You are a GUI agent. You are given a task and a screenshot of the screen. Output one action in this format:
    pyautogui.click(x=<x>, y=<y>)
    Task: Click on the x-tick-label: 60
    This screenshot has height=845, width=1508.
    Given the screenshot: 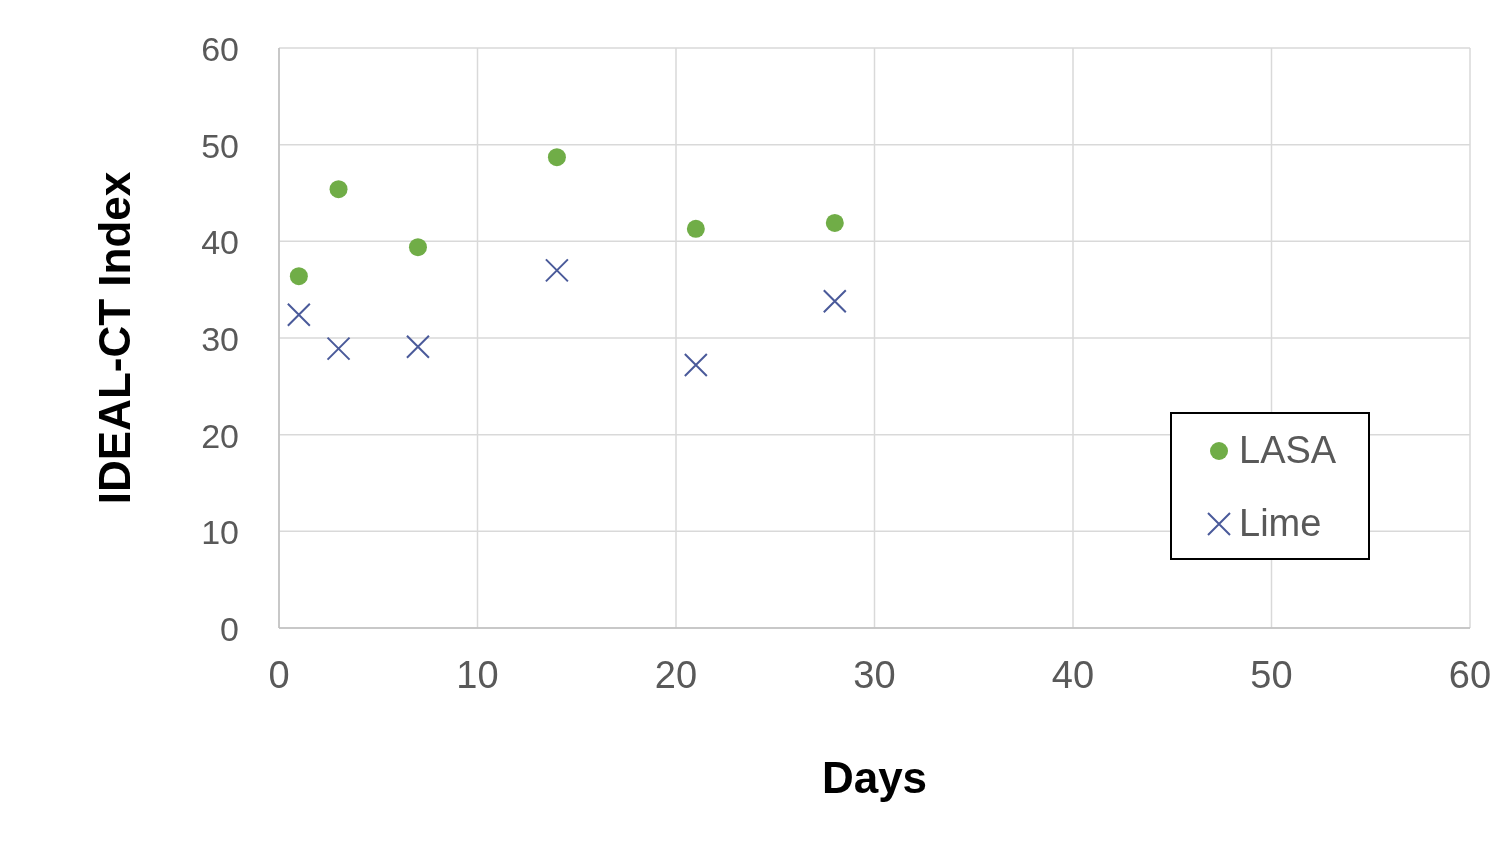 What is the action you would take?
    pyautogui.click(x=1470, y=675)
    